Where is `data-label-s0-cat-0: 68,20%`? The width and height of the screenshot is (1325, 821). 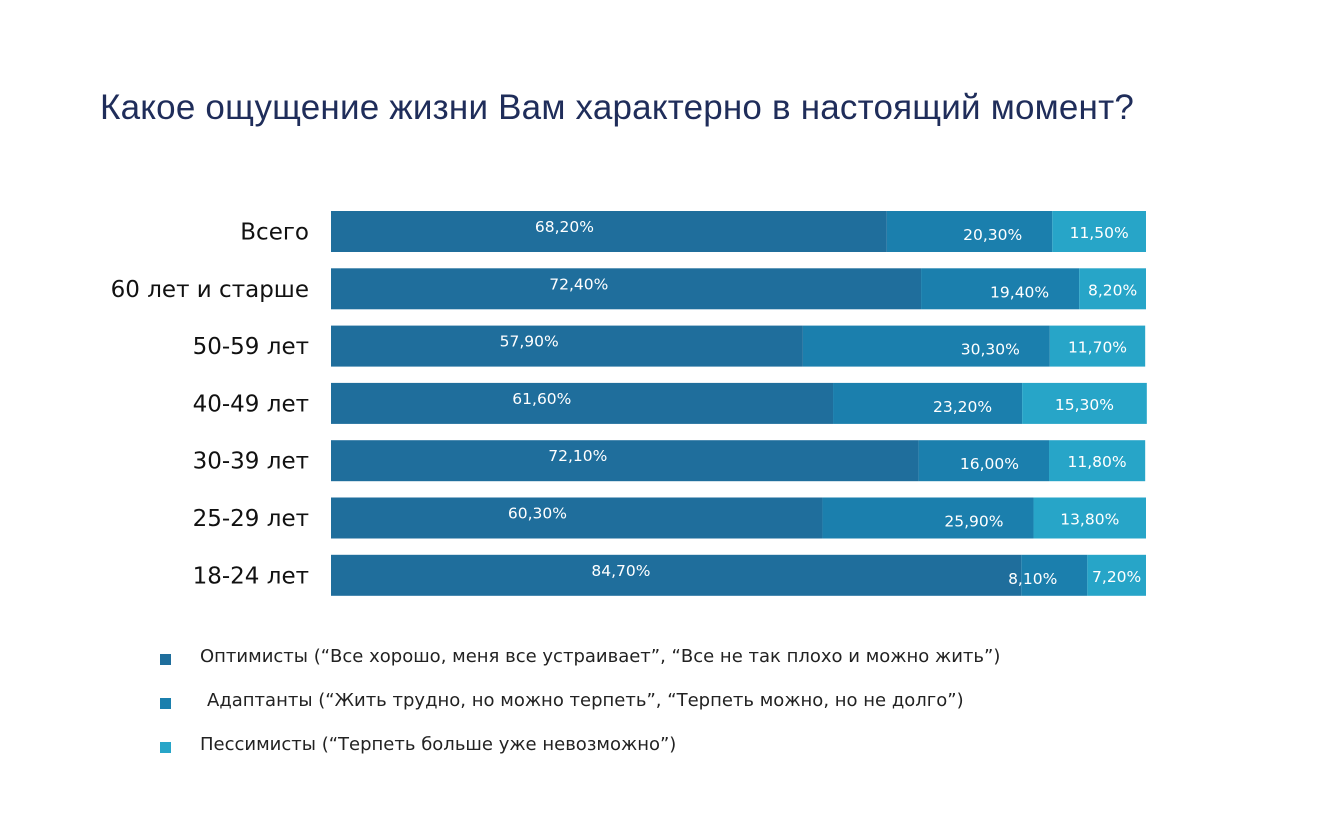 data-label-s0-cat-0: 68,20% is located at coordinates (564, 227).